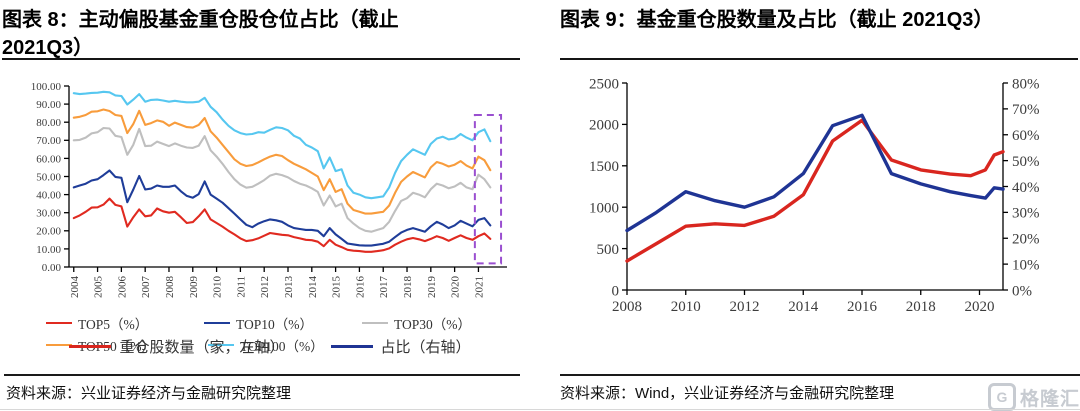  What do you see at coordinates (241, 287) in the screenshot?
I see `svg-text: 2011` at bounding box center [241, 287].